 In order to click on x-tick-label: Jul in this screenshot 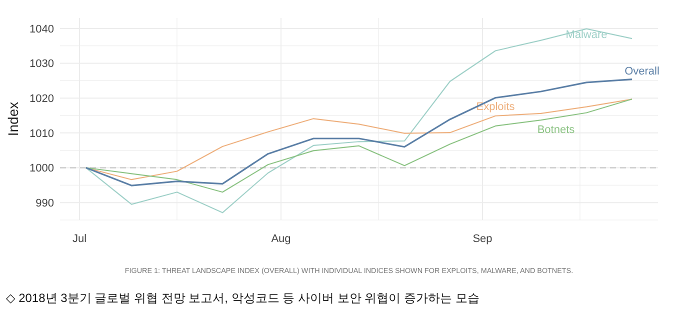, I will do `click(79, 239)`.